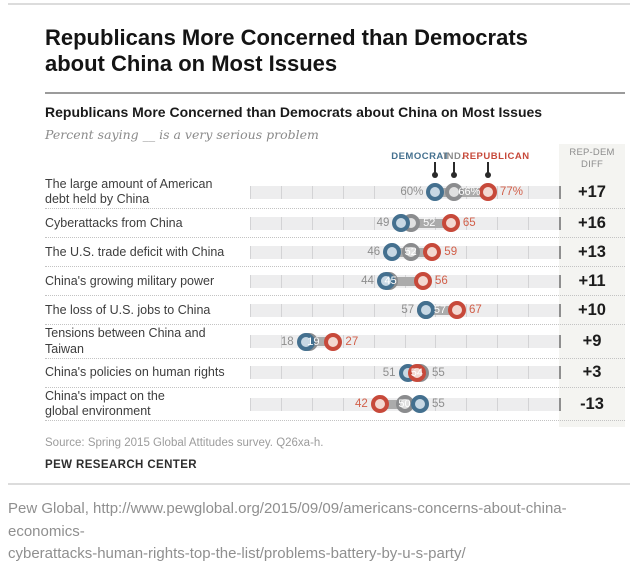 The width and height of the screenshot is (638, 566). Describe the element at coordinates (592, 372) in the screenshot. I see `diff-value: +3` at that location.